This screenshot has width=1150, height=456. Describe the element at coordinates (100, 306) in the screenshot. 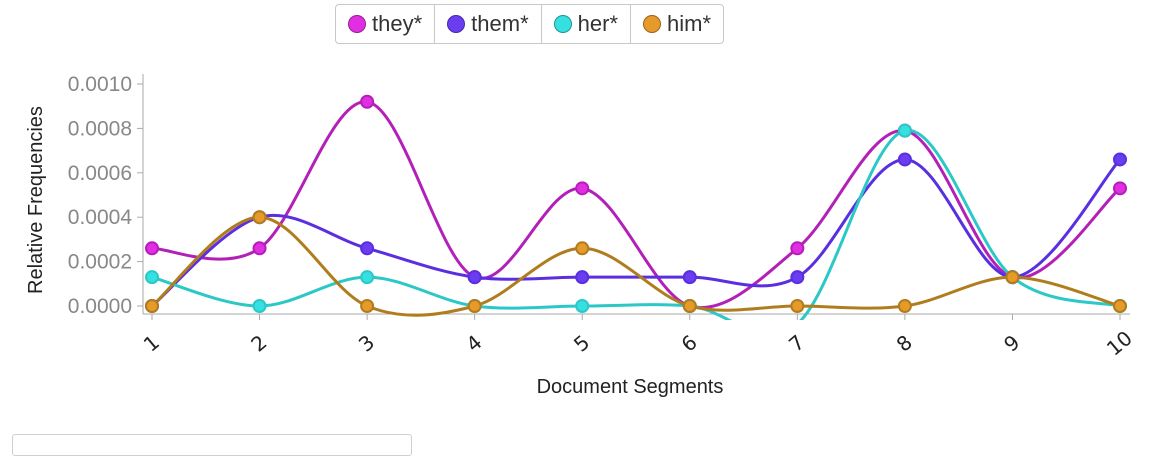

I see `y-tick-label: 0.0000` at that location.